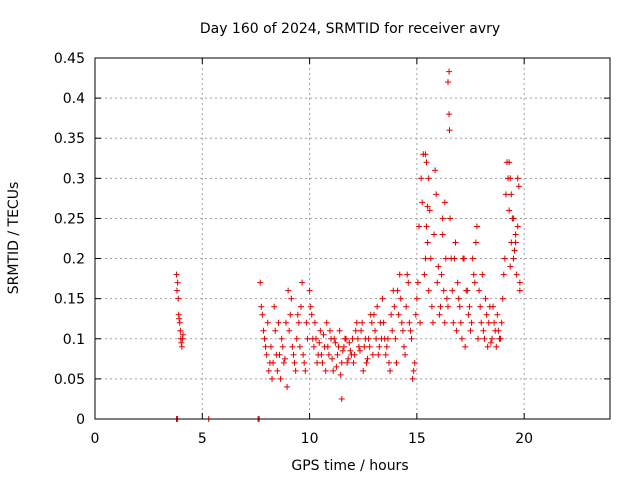 The height and width of the screenshot is (480, 640). I want to click on y-tick-label: 0.05, so click(69, 380).